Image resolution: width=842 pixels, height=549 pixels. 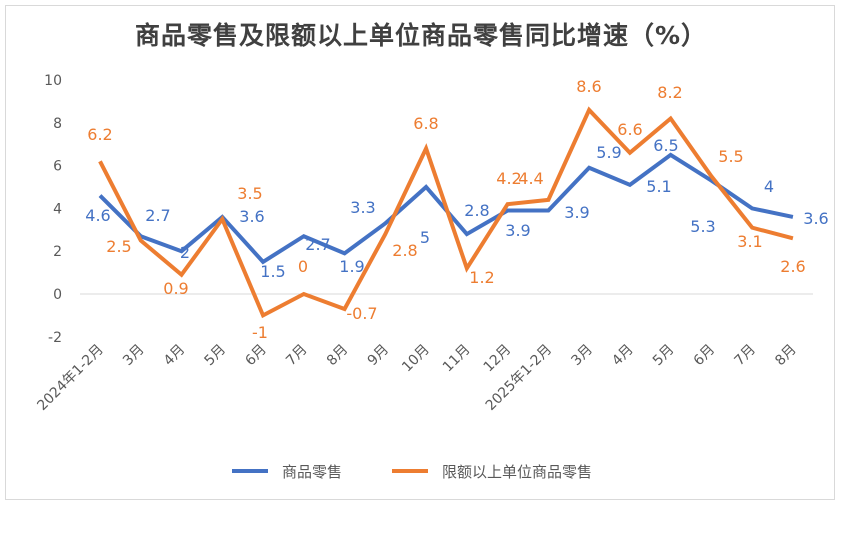 What do you see at coordinates (658, 186) in the screenshot?
I see `data-label: 5.1` at bounding box center [658, 186].